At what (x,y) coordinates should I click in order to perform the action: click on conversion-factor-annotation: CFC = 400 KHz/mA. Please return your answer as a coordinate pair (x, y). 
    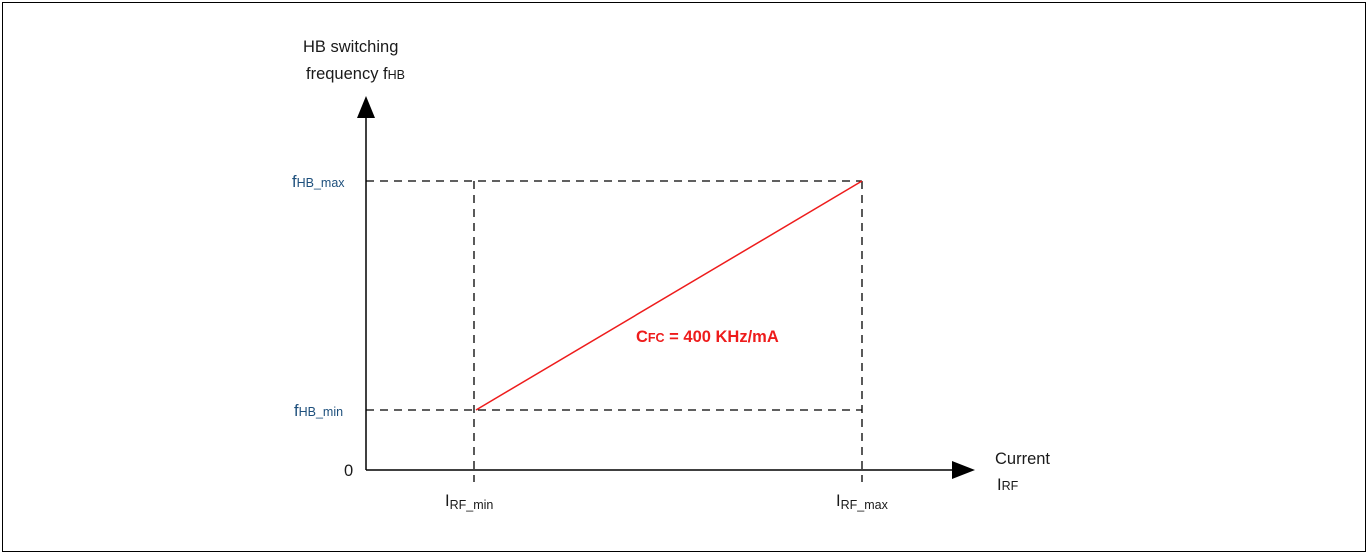
    Looking at the image, I should click on (707, 337).